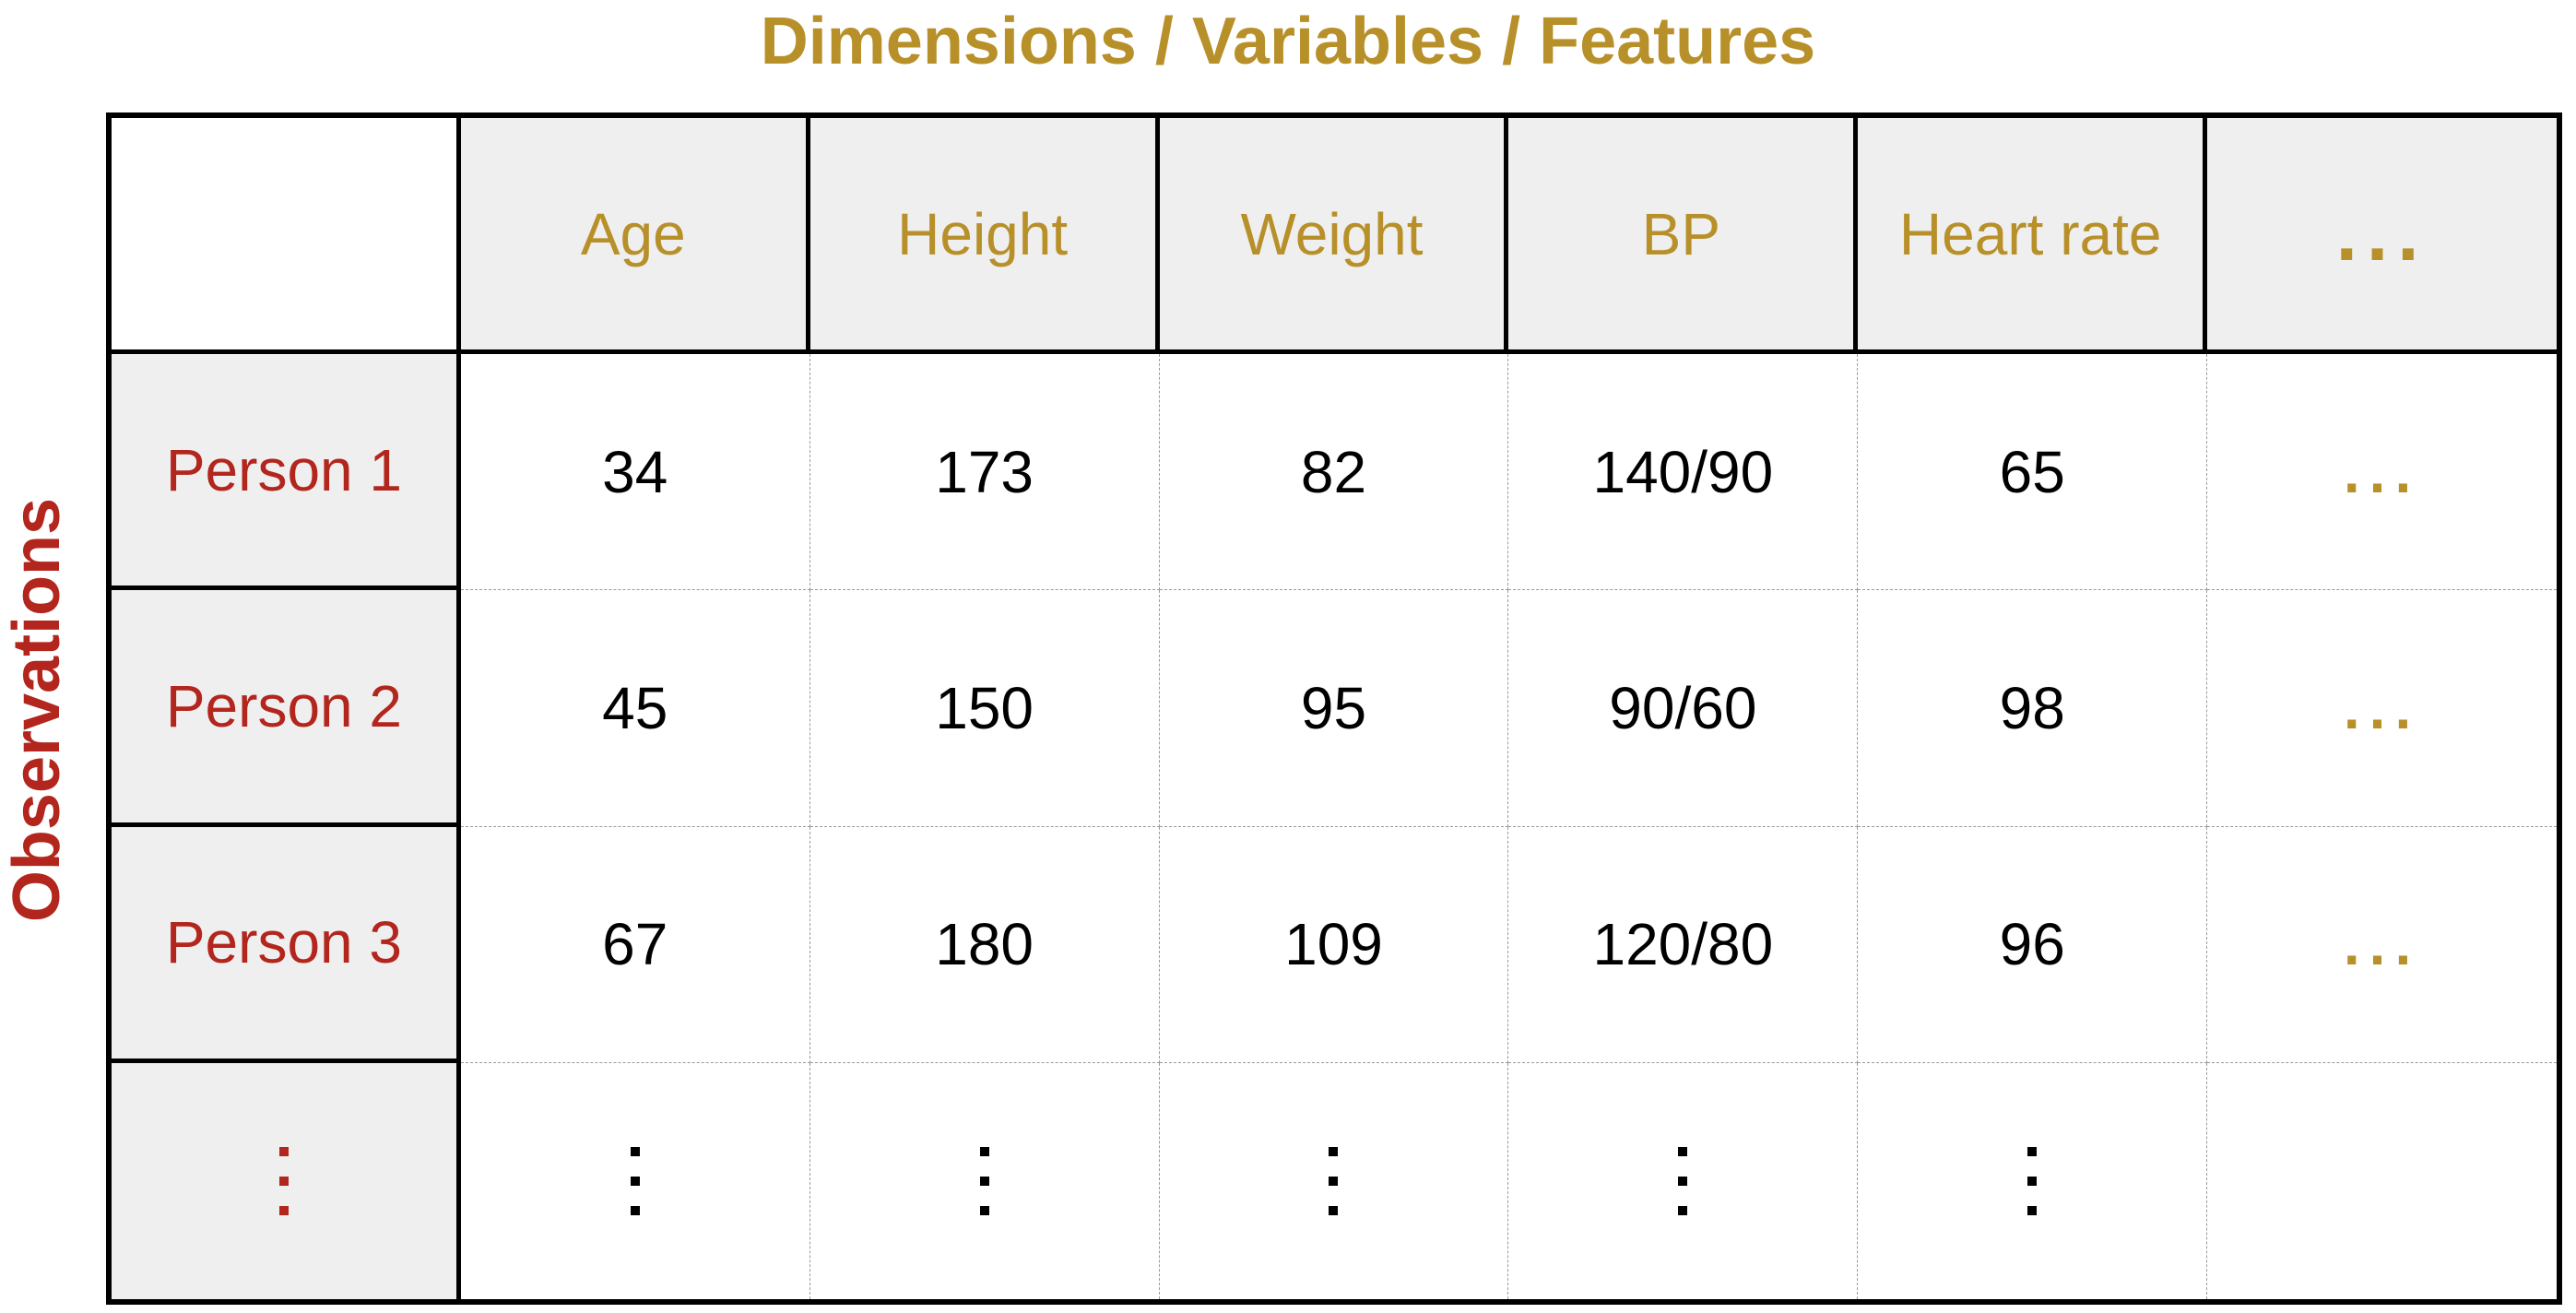  I want to click on row-header-person-3: Person 3, so click(286, 945).